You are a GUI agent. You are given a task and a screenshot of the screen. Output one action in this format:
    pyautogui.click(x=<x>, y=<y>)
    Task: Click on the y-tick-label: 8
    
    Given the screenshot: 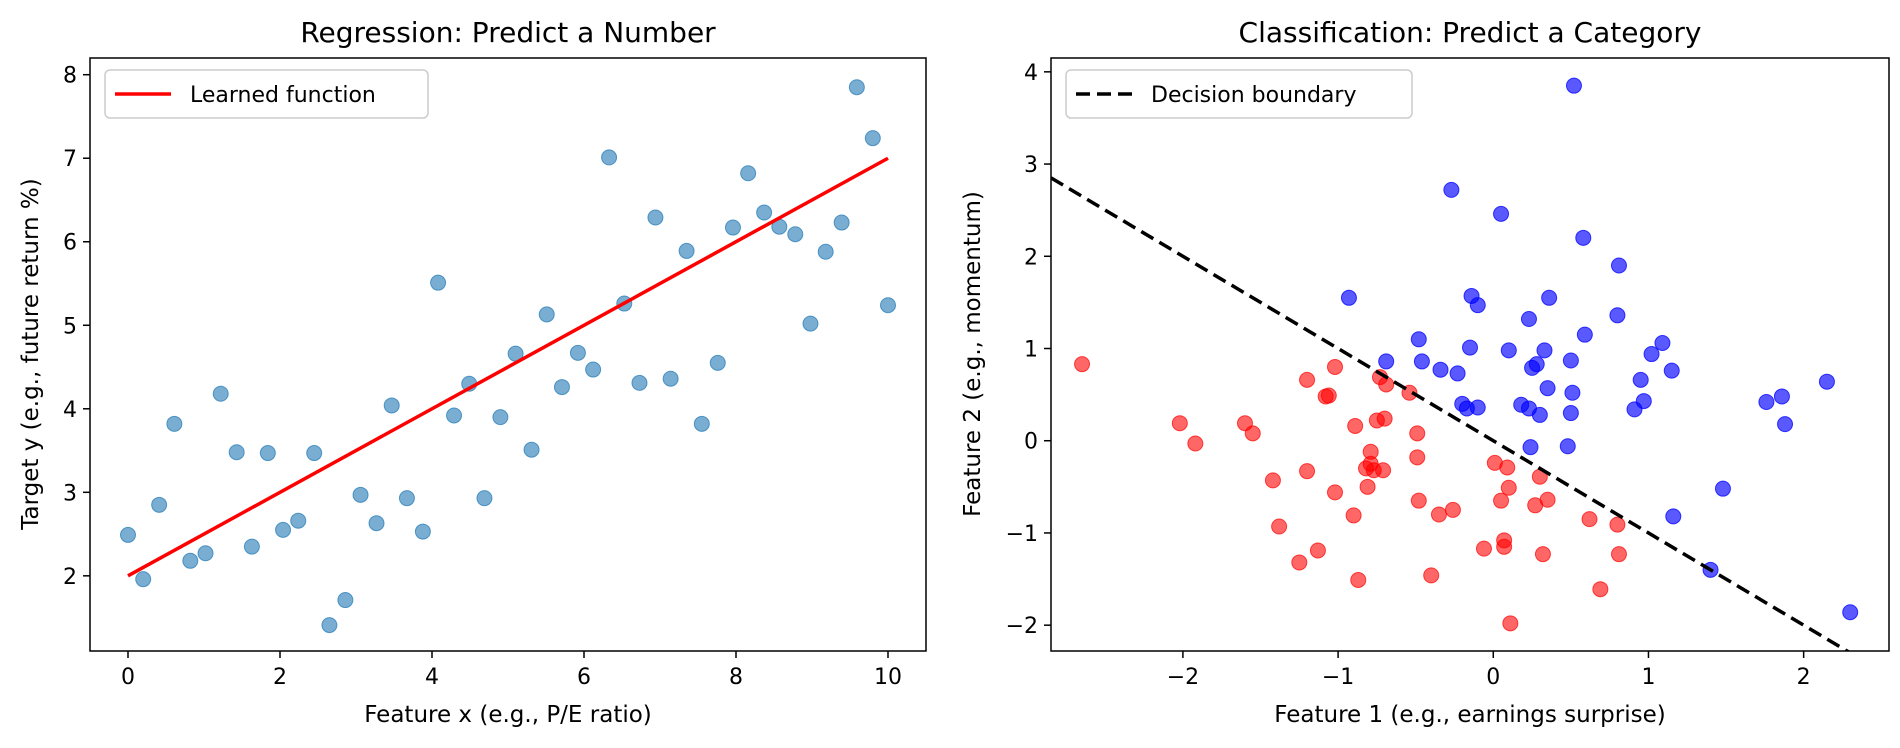 What is the action you would take?
    pyautogui.click(x=70, y=76)
    